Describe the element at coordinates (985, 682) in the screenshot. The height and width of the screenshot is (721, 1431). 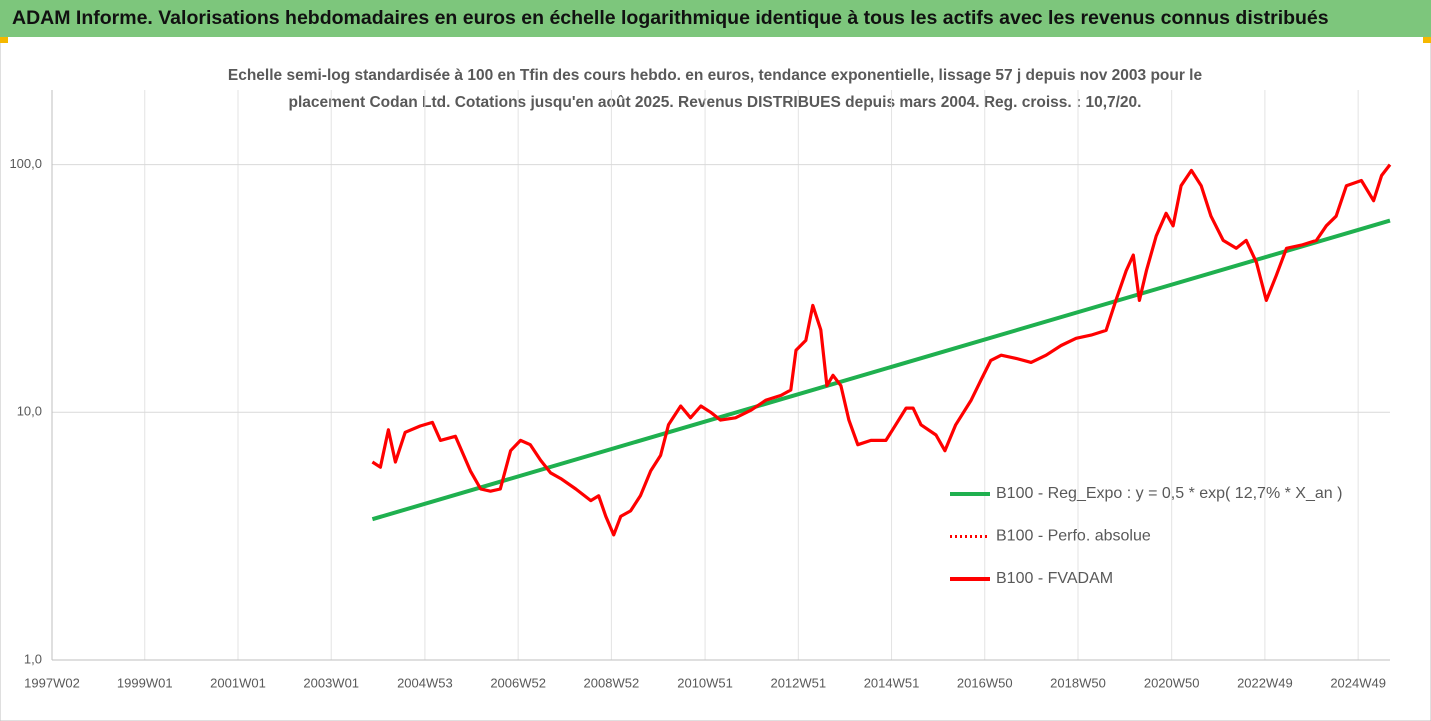
I see `x-tick-label: 2016W50` at that location.